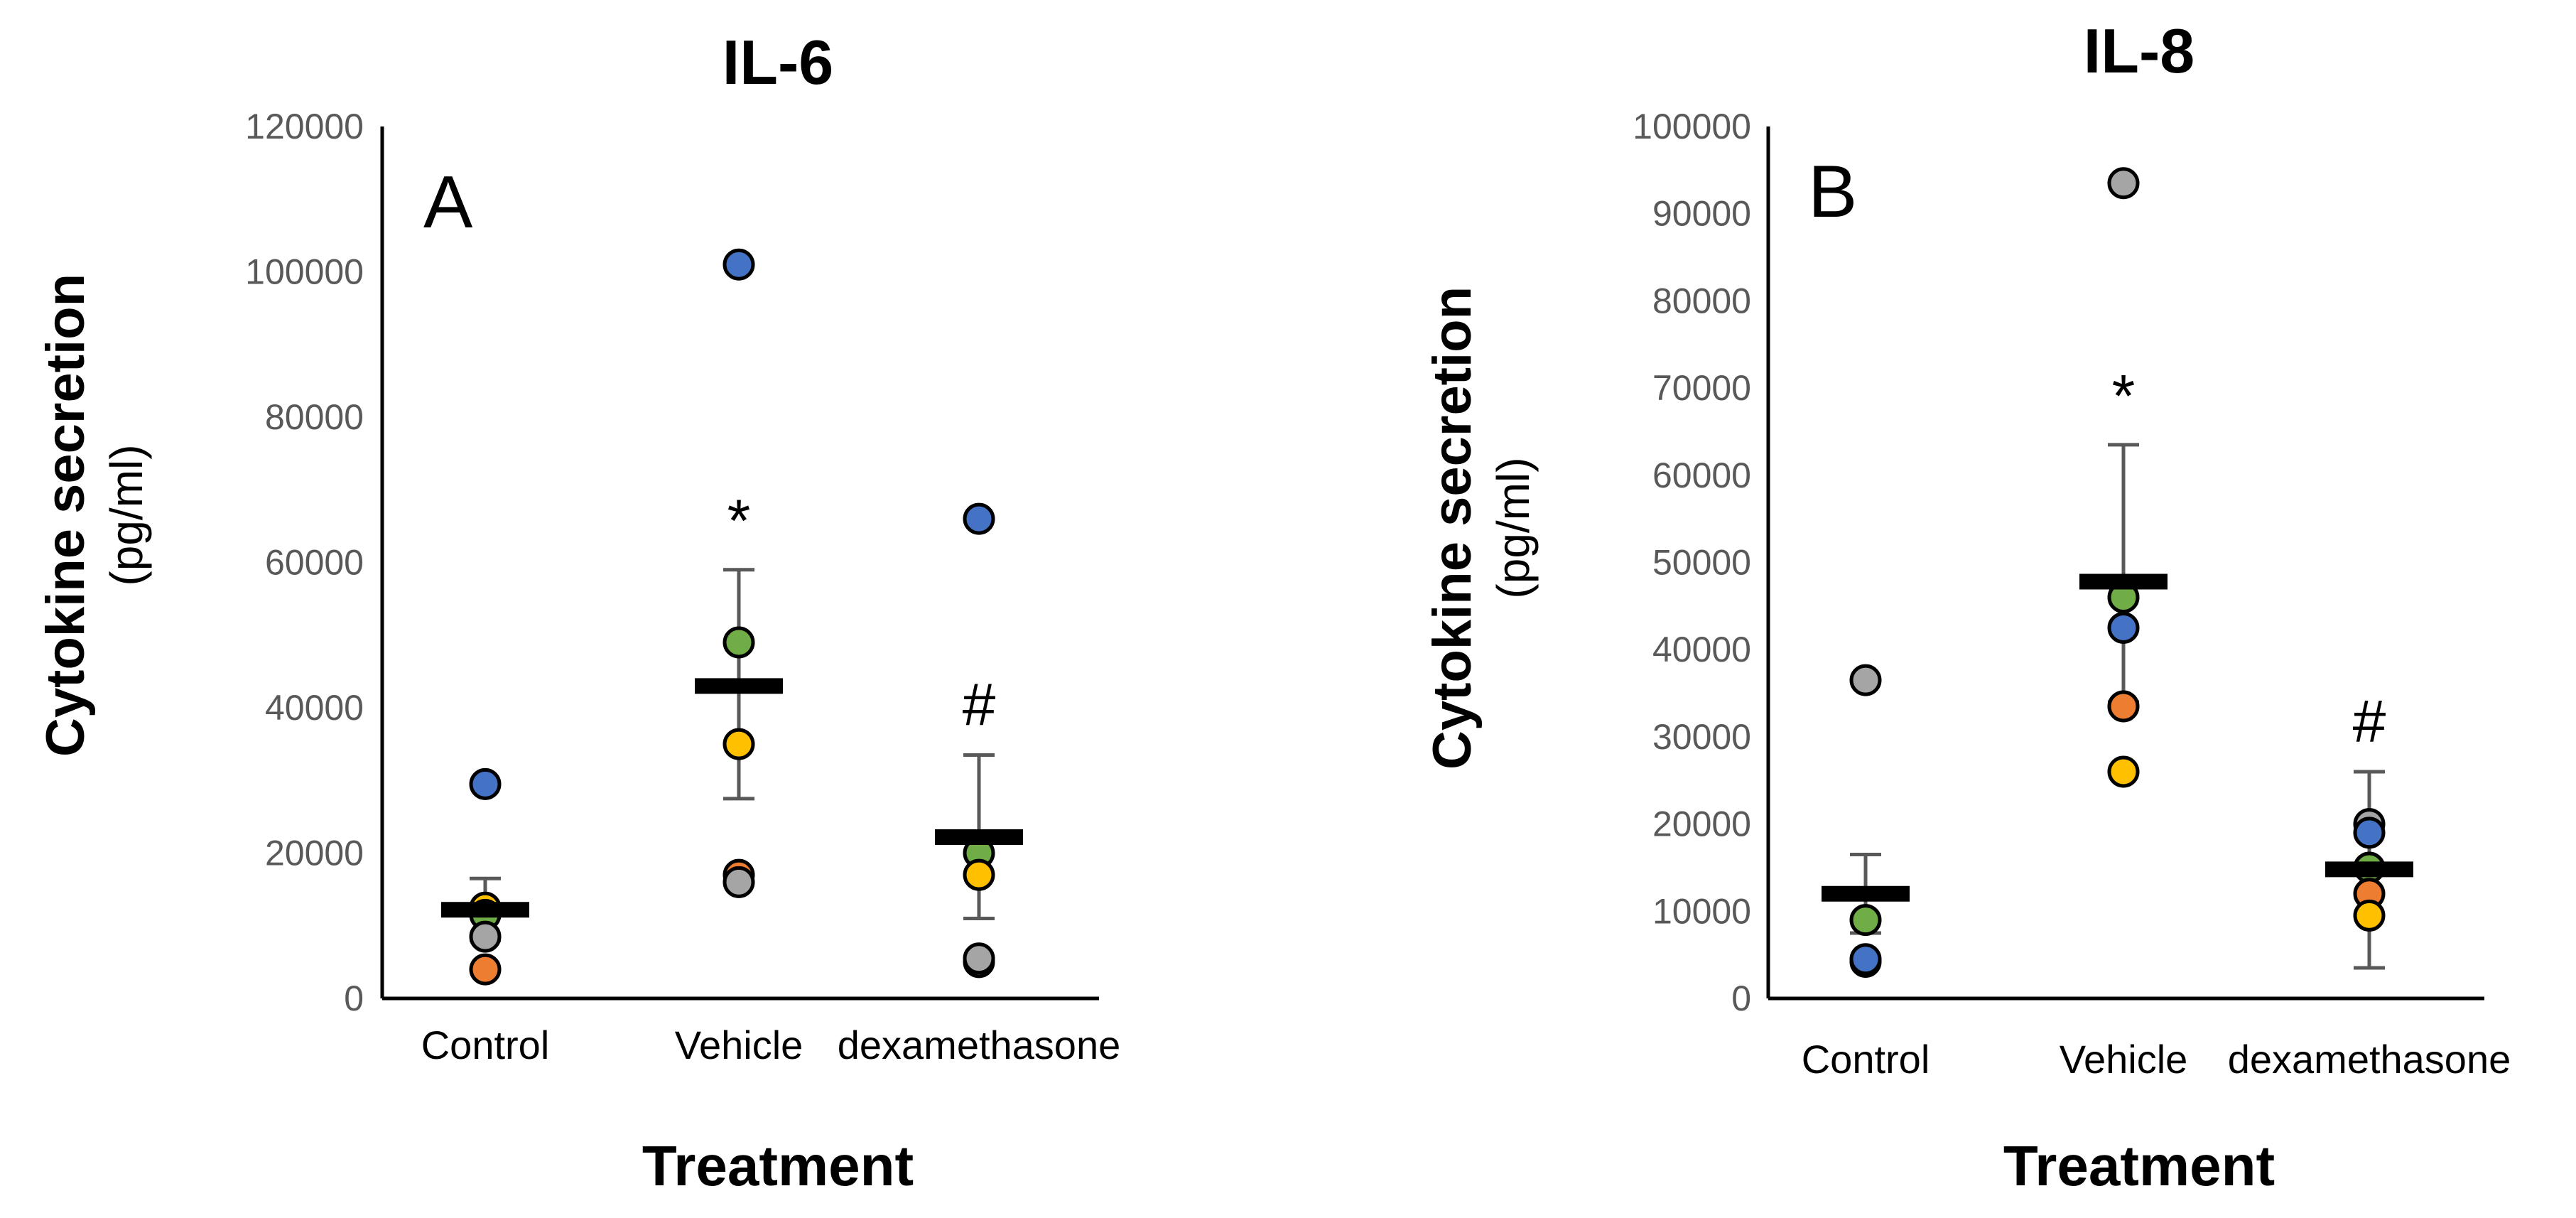 This screenshot has height=1218, width=2576. What do you see at coordinates (1701, 300) in the screenshot?
I see `panel-b-y-tick-label: 80000` at bounding box center [1701, 300].